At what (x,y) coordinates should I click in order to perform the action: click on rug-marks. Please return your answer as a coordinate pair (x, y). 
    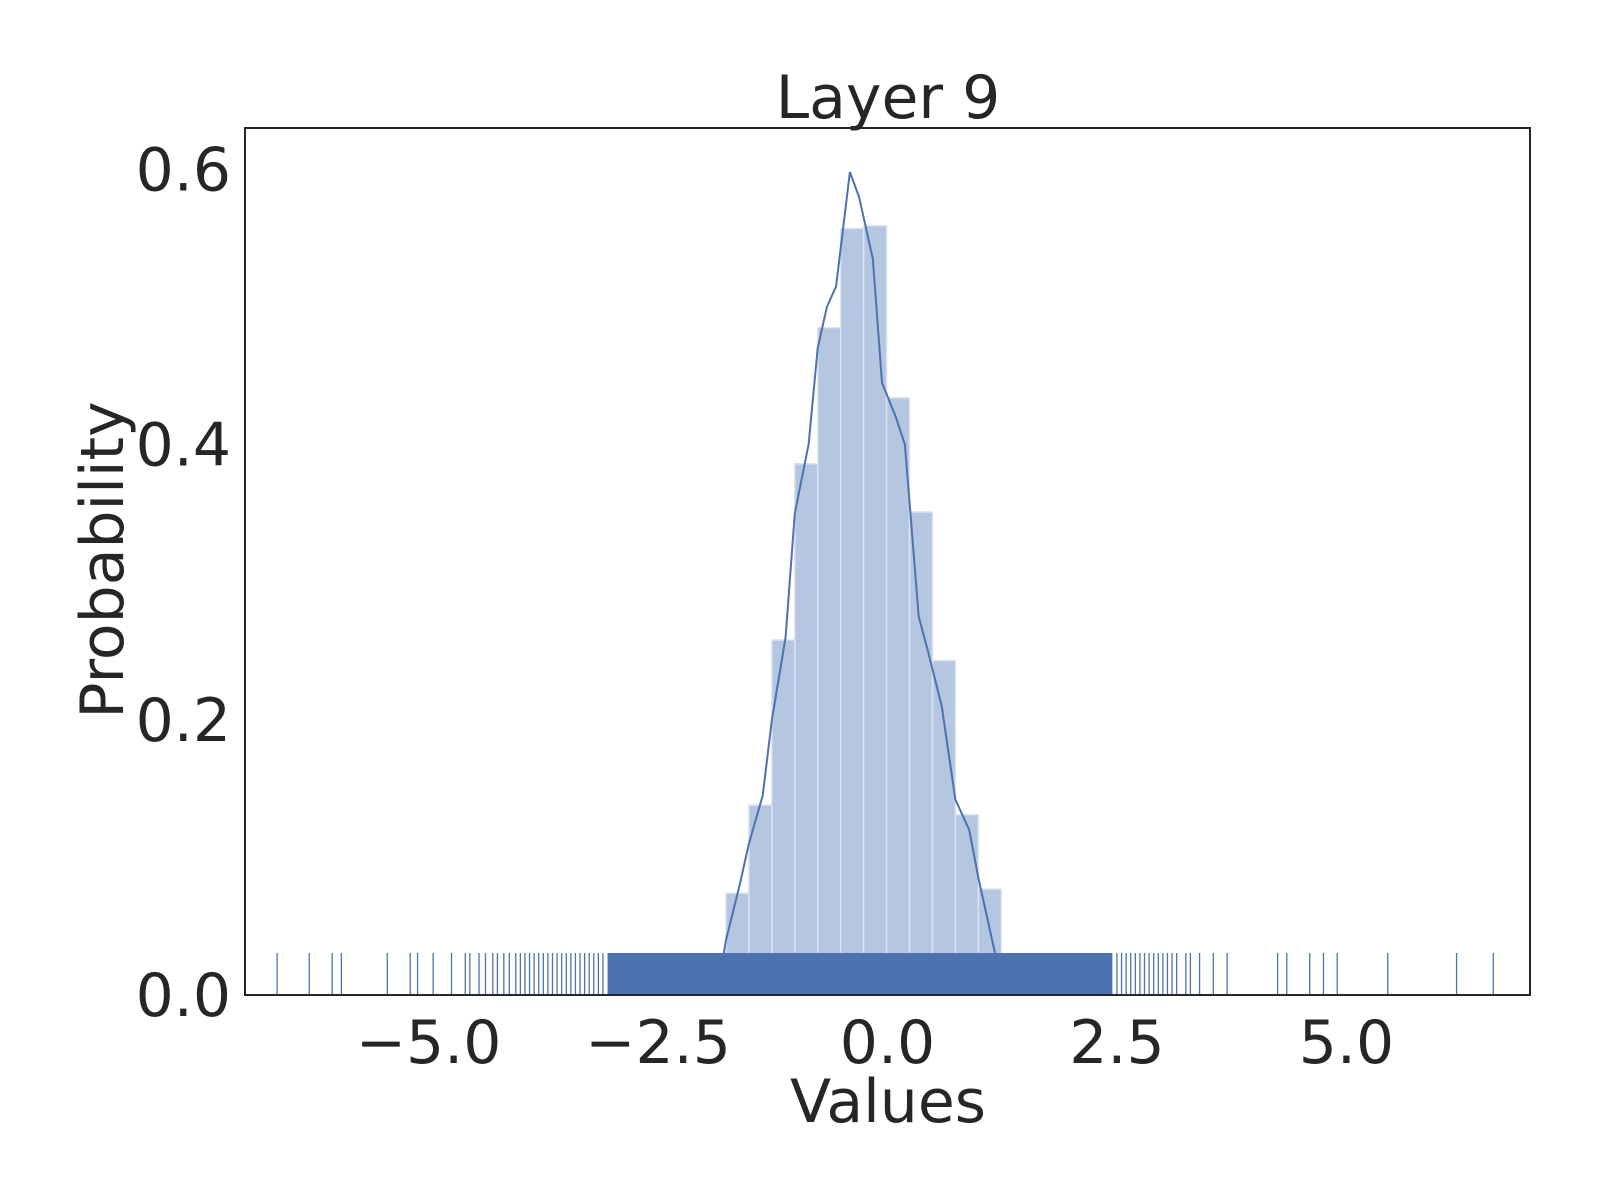
    Looking at the image, I should click on (885, 974).